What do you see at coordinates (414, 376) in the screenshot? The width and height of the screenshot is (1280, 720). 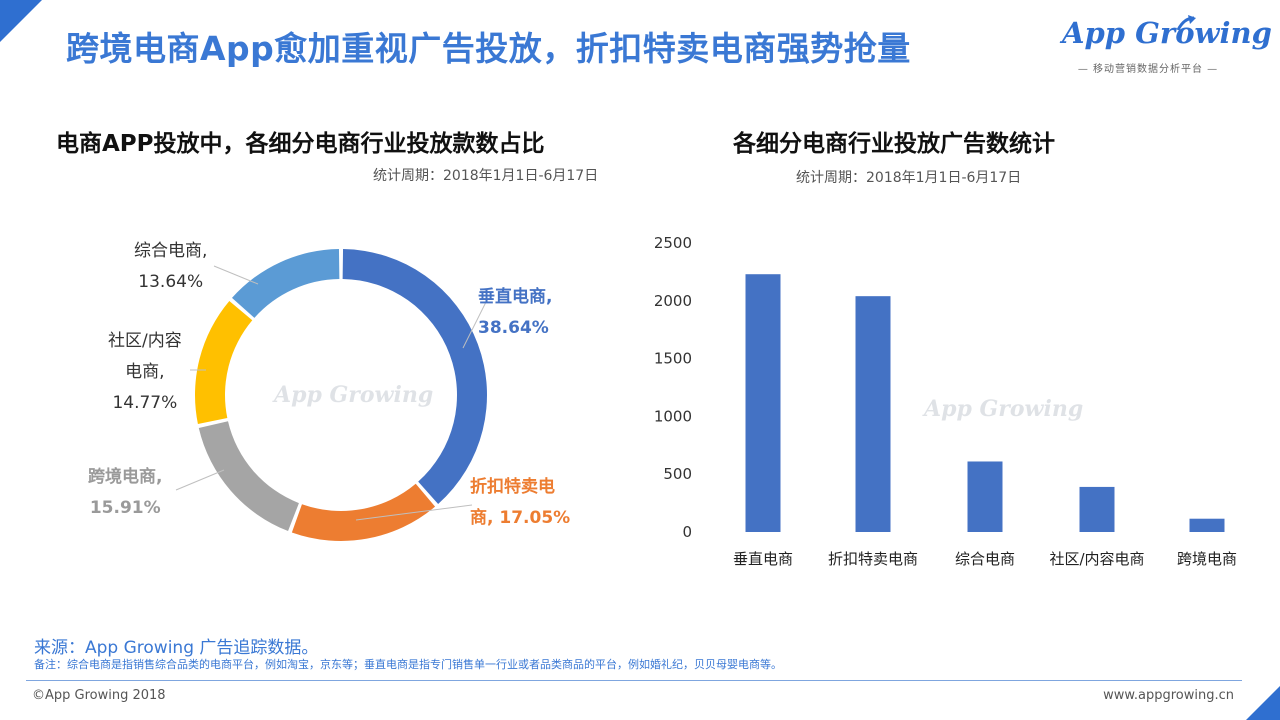 I see `donut-slice-vertical` at bounding box center [414, 376].